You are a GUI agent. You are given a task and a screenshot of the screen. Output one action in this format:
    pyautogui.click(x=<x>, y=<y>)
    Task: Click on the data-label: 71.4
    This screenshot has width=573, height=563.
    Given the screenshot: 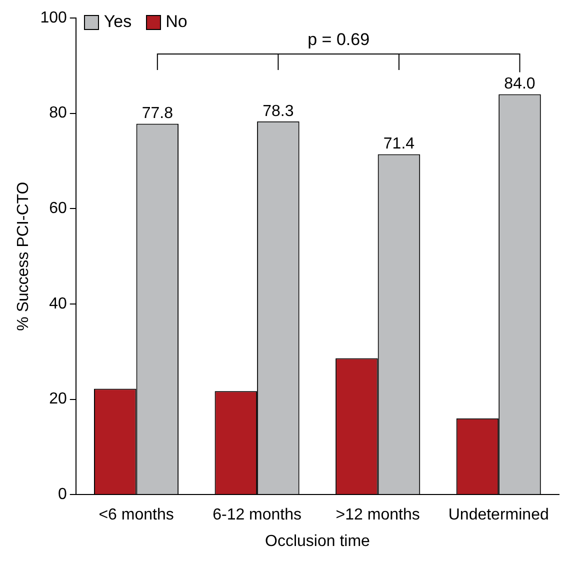 What is the action you would take?
    pyautogui.click(x=399, y=144)
    